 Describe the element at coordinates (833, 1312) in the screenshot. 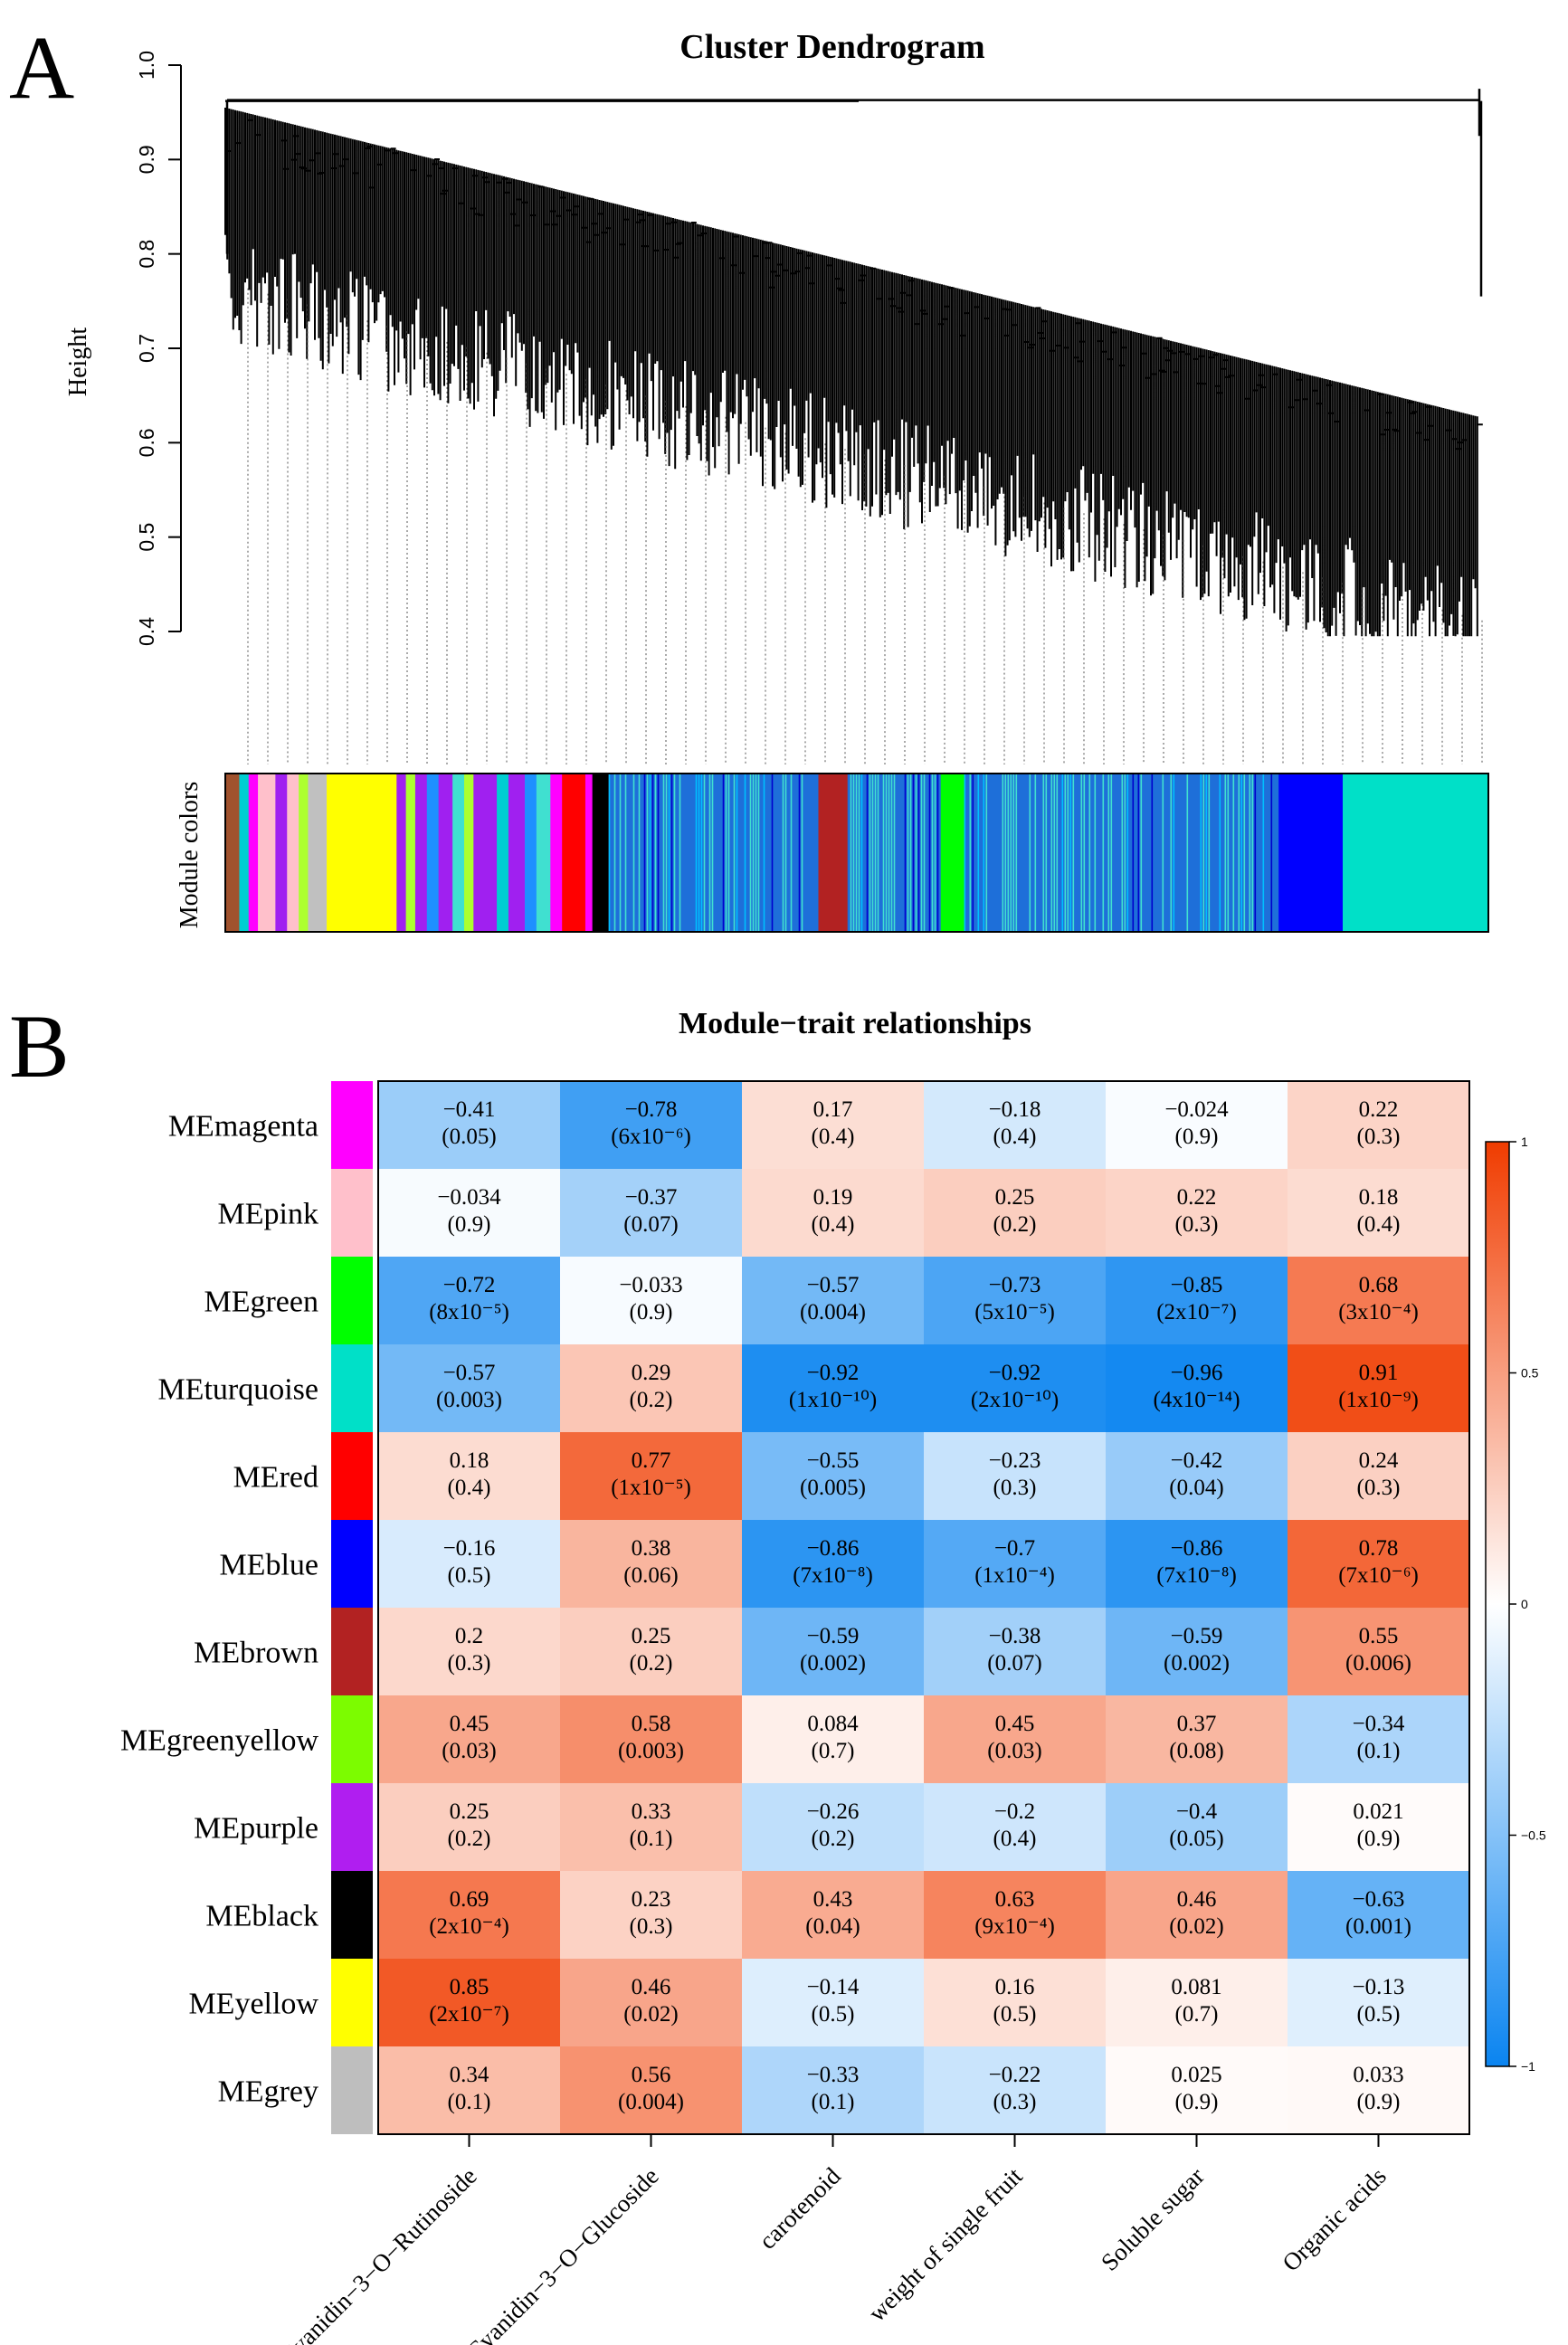

I see `cell-pvalue: (0.004)` at that location.